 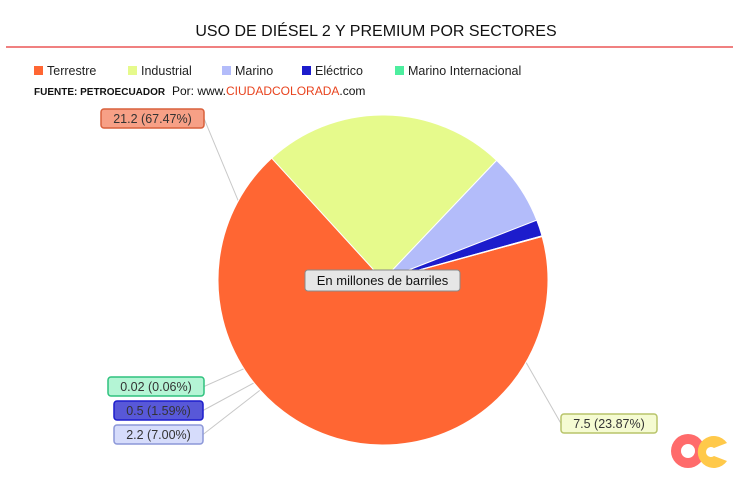 I want to click on data-label-electrico: 0.5 (1.59%), so click(x=158, y=410).